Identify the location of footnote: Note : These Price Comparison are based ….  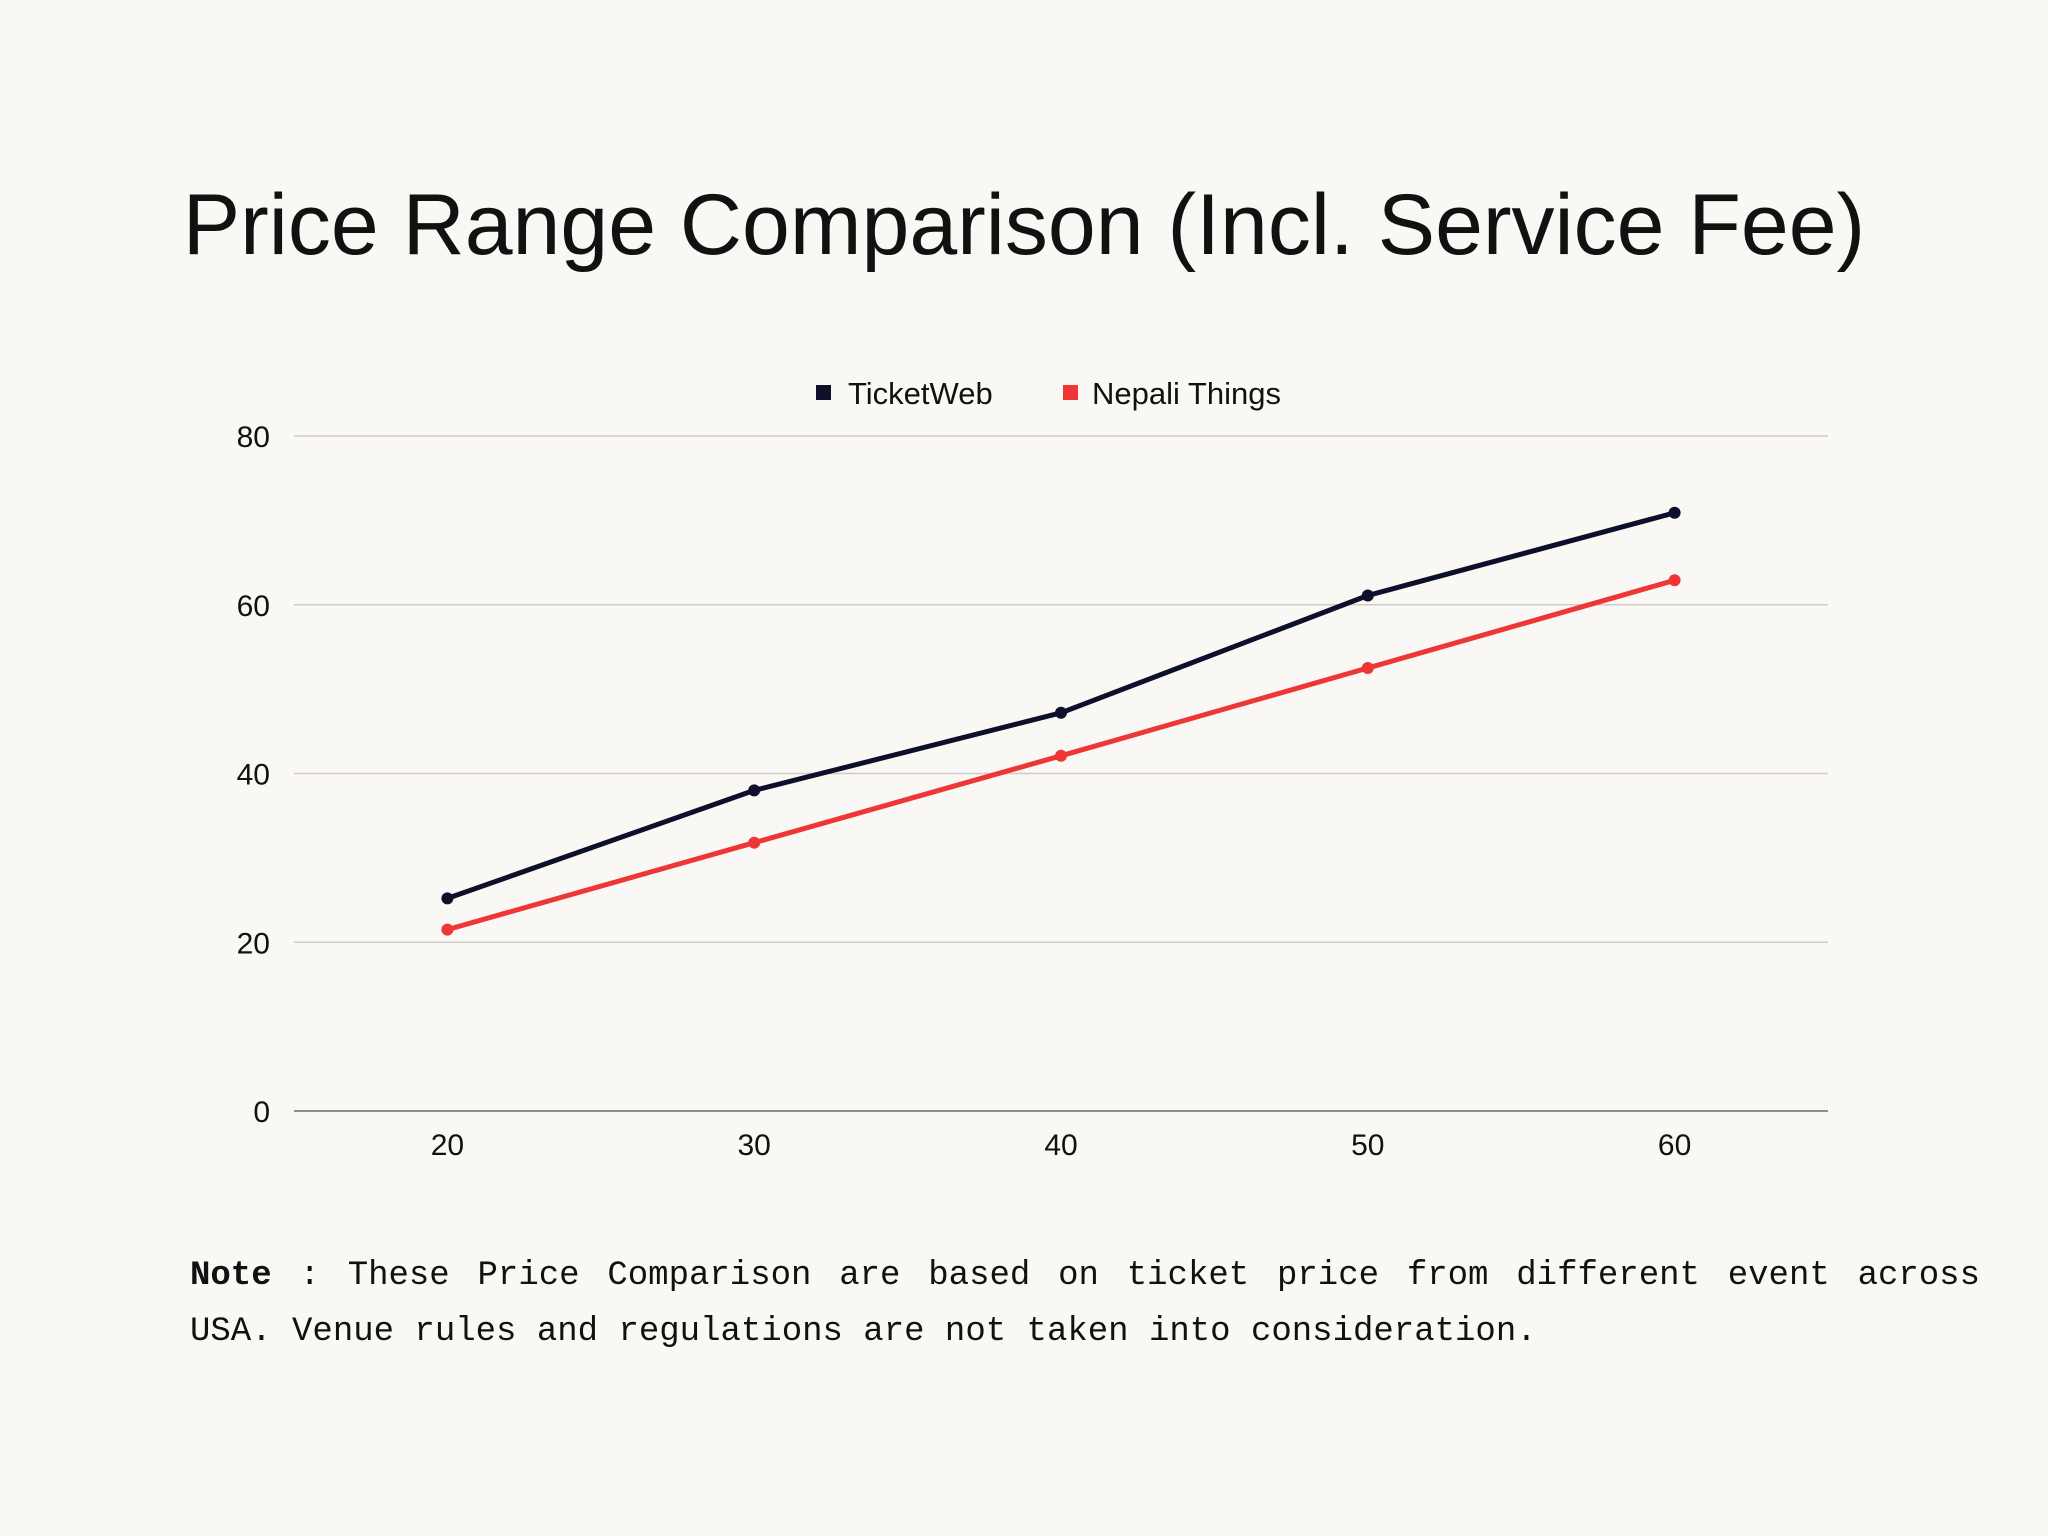
(1085, 1304).